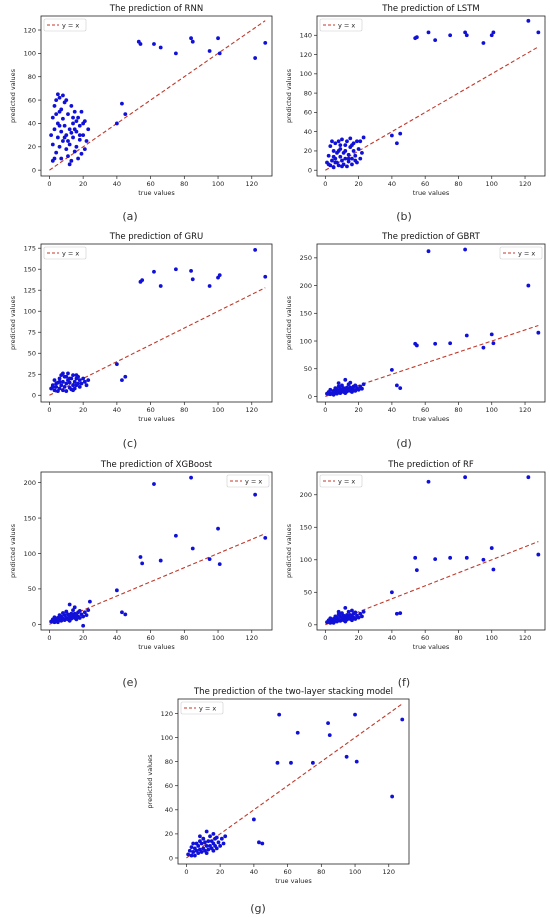 Image resolution: width=550 pixels, height=917 pixels. Describe the element at coordinates (156, 9) in the screenshot. I see `chart-title: The prediction of RNN` at that location.